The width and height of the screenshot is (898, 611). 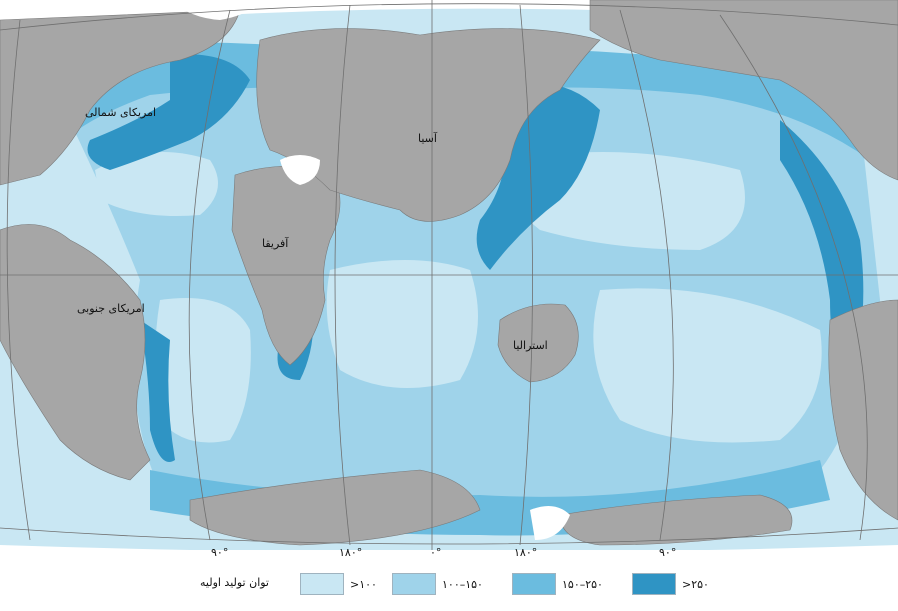 I want to click on ocean-region-very-high-sa, so click(x=157, y=391).